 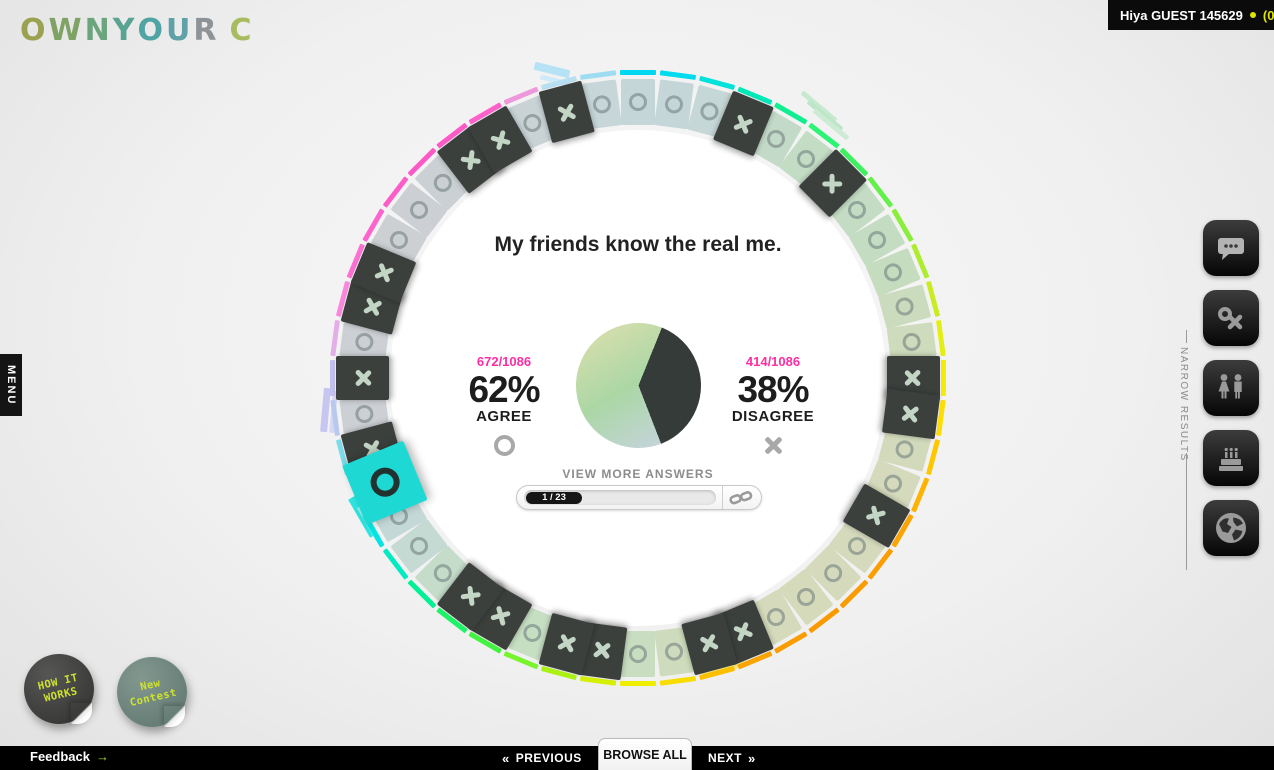 I want to click on filter-location-button, so click(x=1231, y=528).